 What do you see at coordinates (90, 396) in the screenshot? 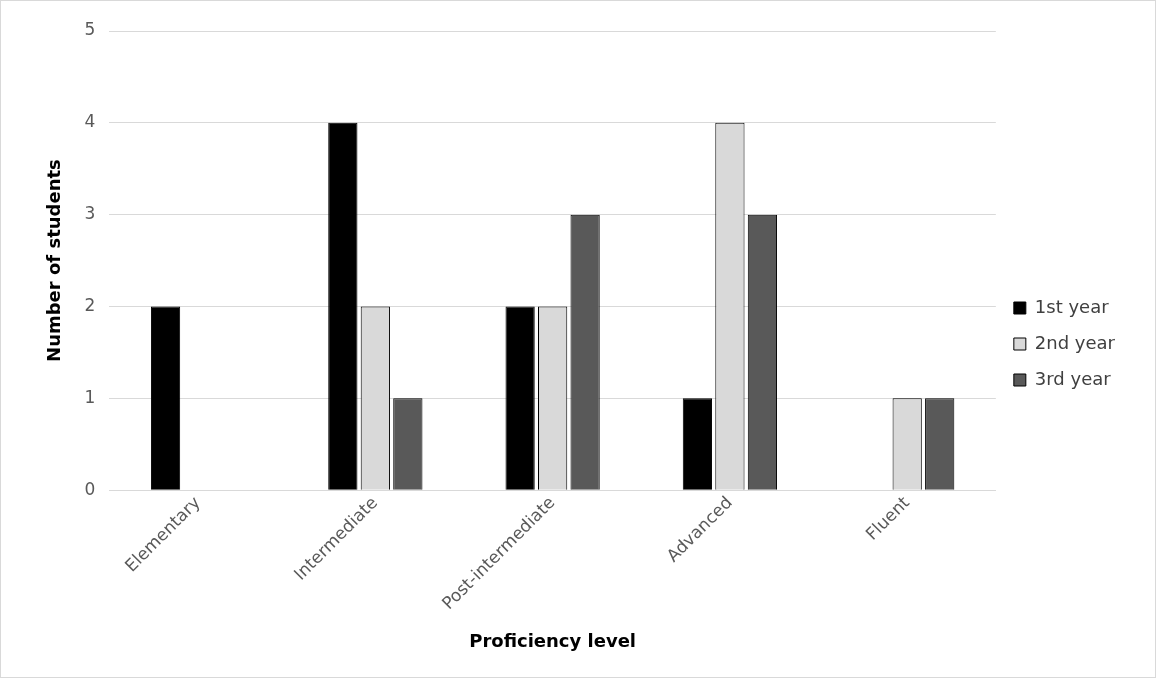
I see `y-tick-label: 1` at bounding box center [90, 396].